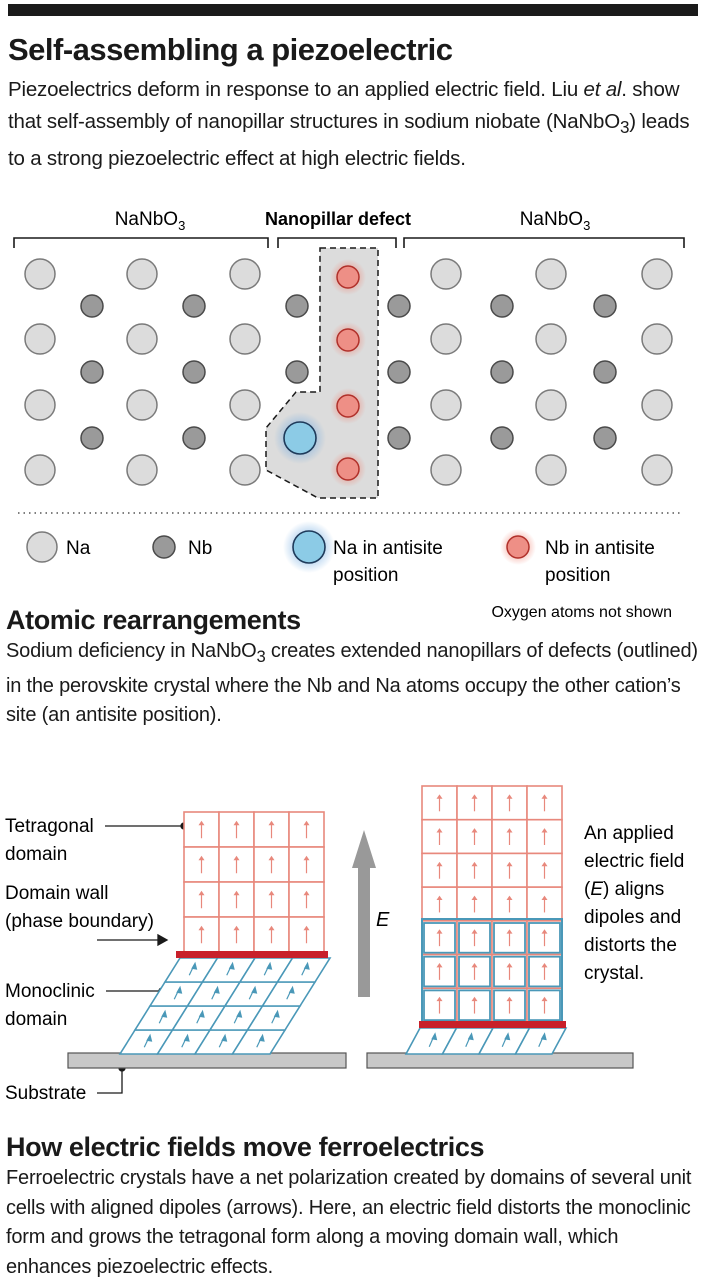  What do you see at coordinates (492, 970) in the screenshot?
I see `right-monoclinic-domain` at bounding box center [492, 970].